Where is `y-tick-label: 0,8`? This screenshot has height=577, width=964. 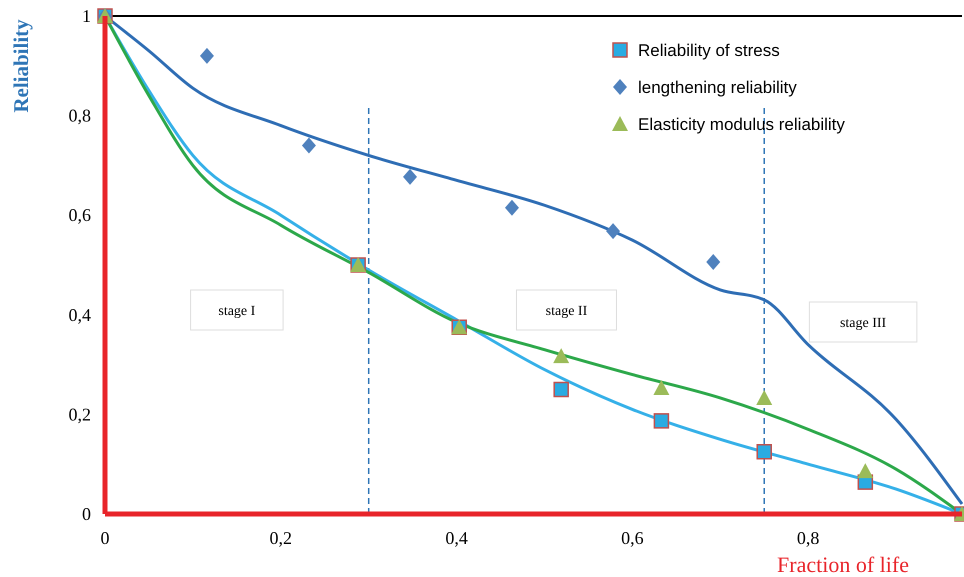
y-tick-label: 0,8 is located at coordinates (79, 116).